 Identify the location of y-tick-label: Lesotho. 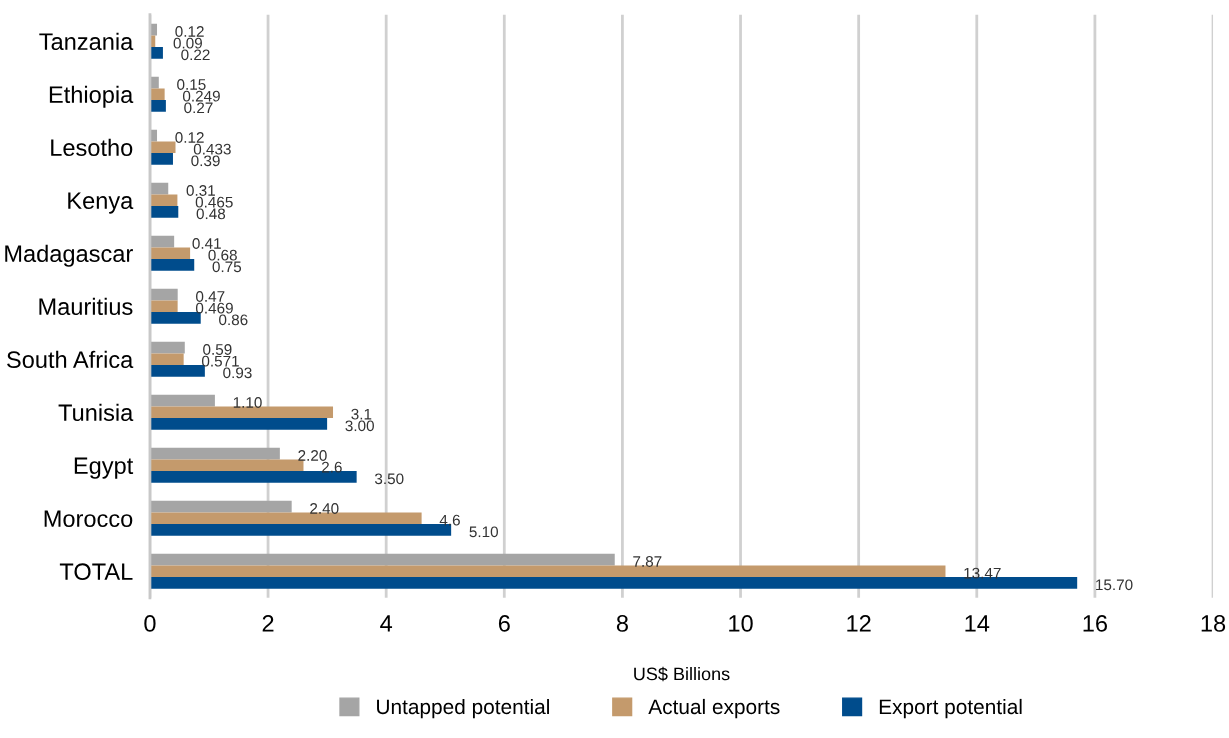
(92, 147).